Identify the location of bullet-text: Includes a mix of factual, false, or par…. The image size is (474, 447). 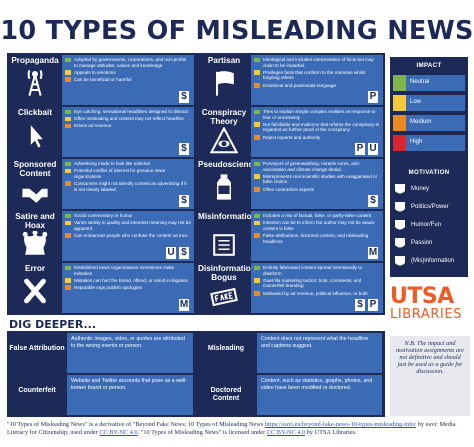
(317, 215).